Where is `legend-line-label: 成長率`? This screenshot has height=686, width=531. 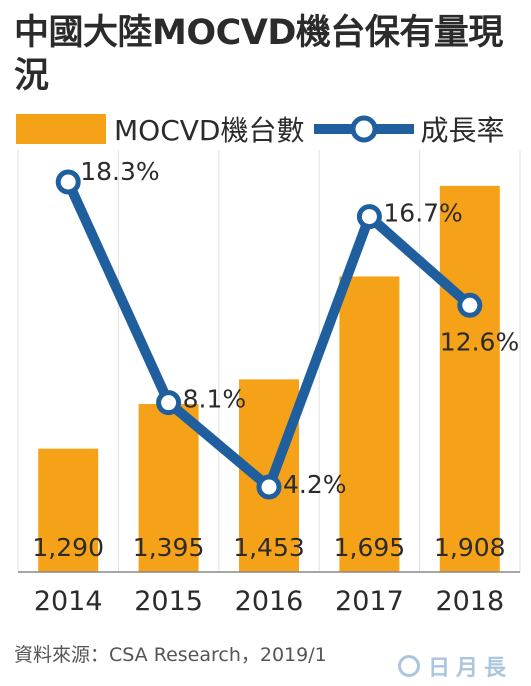
legend-line-label: 成長率 is located at coordinates (462, 130).